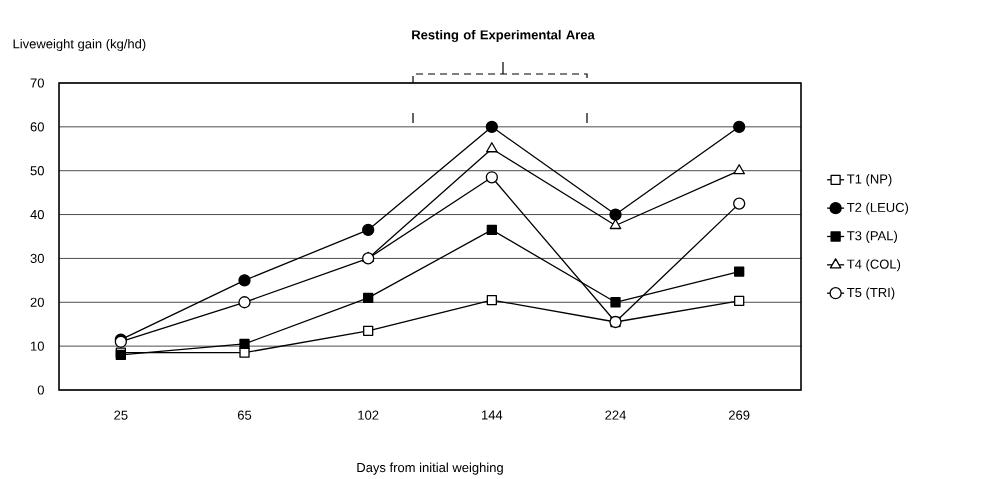  What do you see at coordinates (37, 127) in the screenshot?
I see `y-tick-label: 60` at bounding box center [37, 127].